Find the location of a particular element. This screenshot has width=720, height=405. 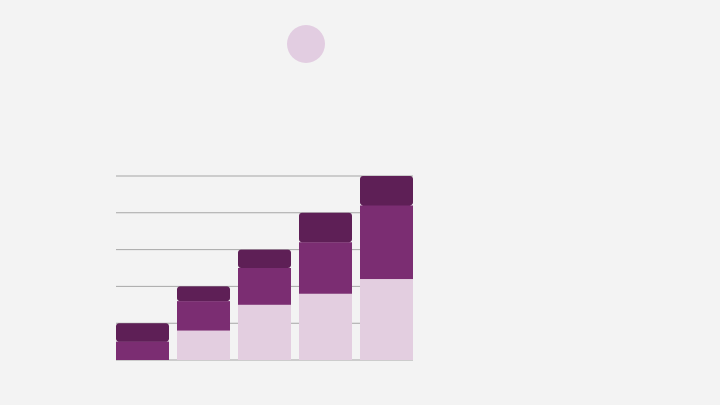

decoration-circle is located at coordinates (306, 44).